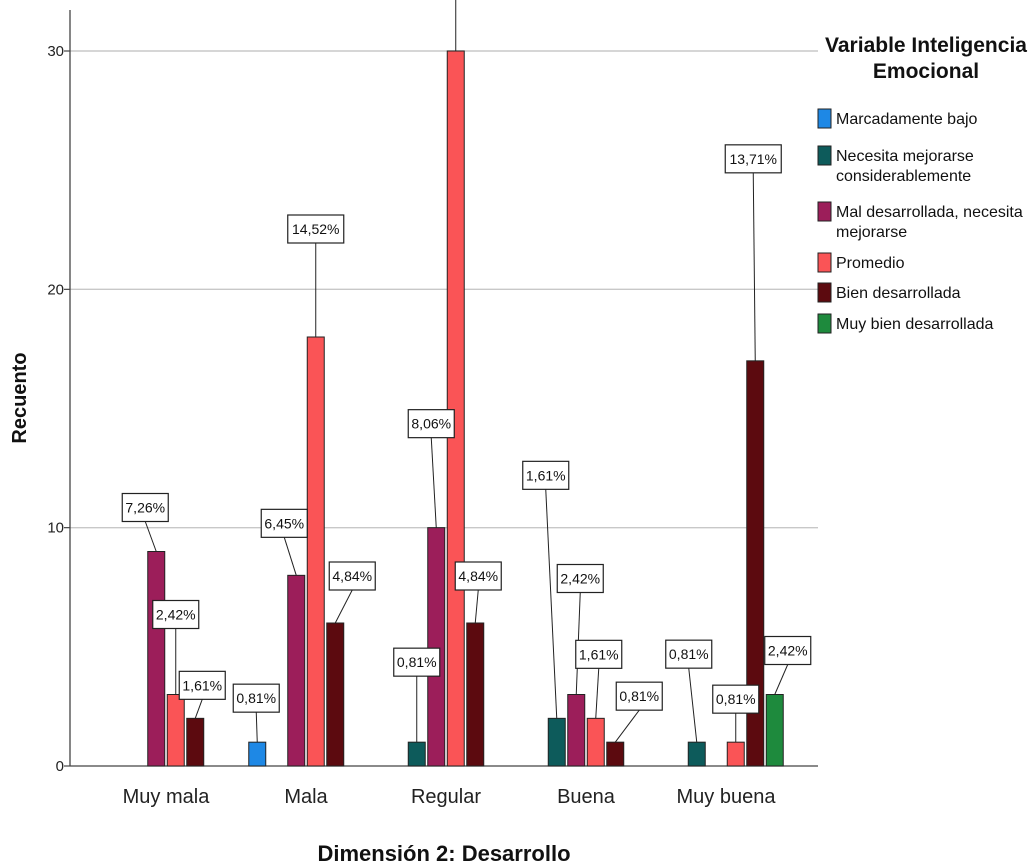  What do you see at coordinates (926, 71) in the screenshot?
I see `legend-title-line: Emocional` at bounding box center [926, 71].